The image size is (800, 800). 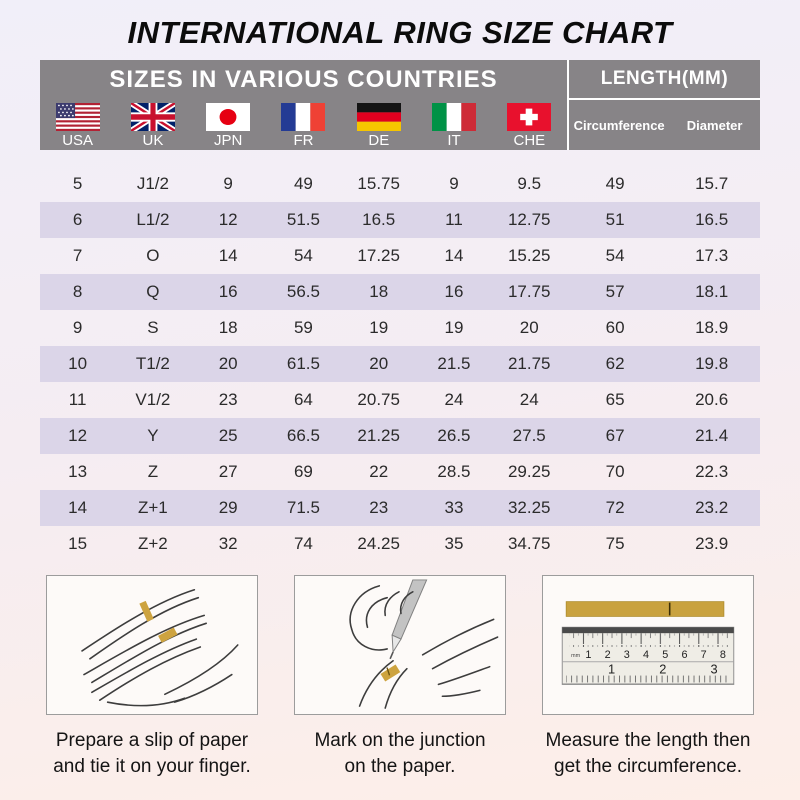 What do you see at coordinates (712, 399) in the screenshot?
I see `table-cell: 20.6` at bounding box center [712, 399].